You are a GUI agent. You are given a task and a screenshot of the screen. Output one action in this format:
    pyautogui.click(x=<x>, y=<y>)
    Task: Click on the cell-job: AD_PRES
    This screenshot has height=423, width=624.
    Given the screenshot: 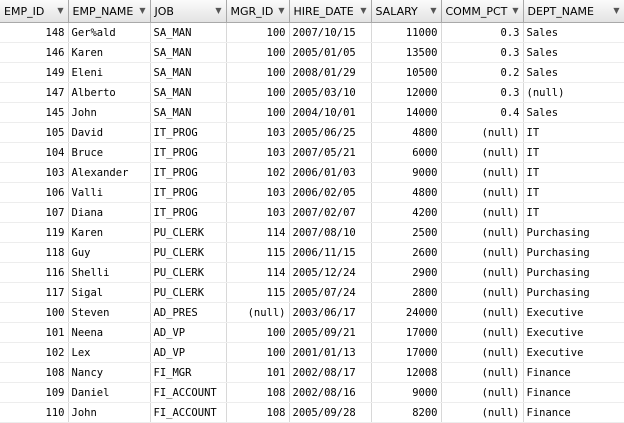 What is the action you would take?
    pyautogui.click(x=188, y=312)
    